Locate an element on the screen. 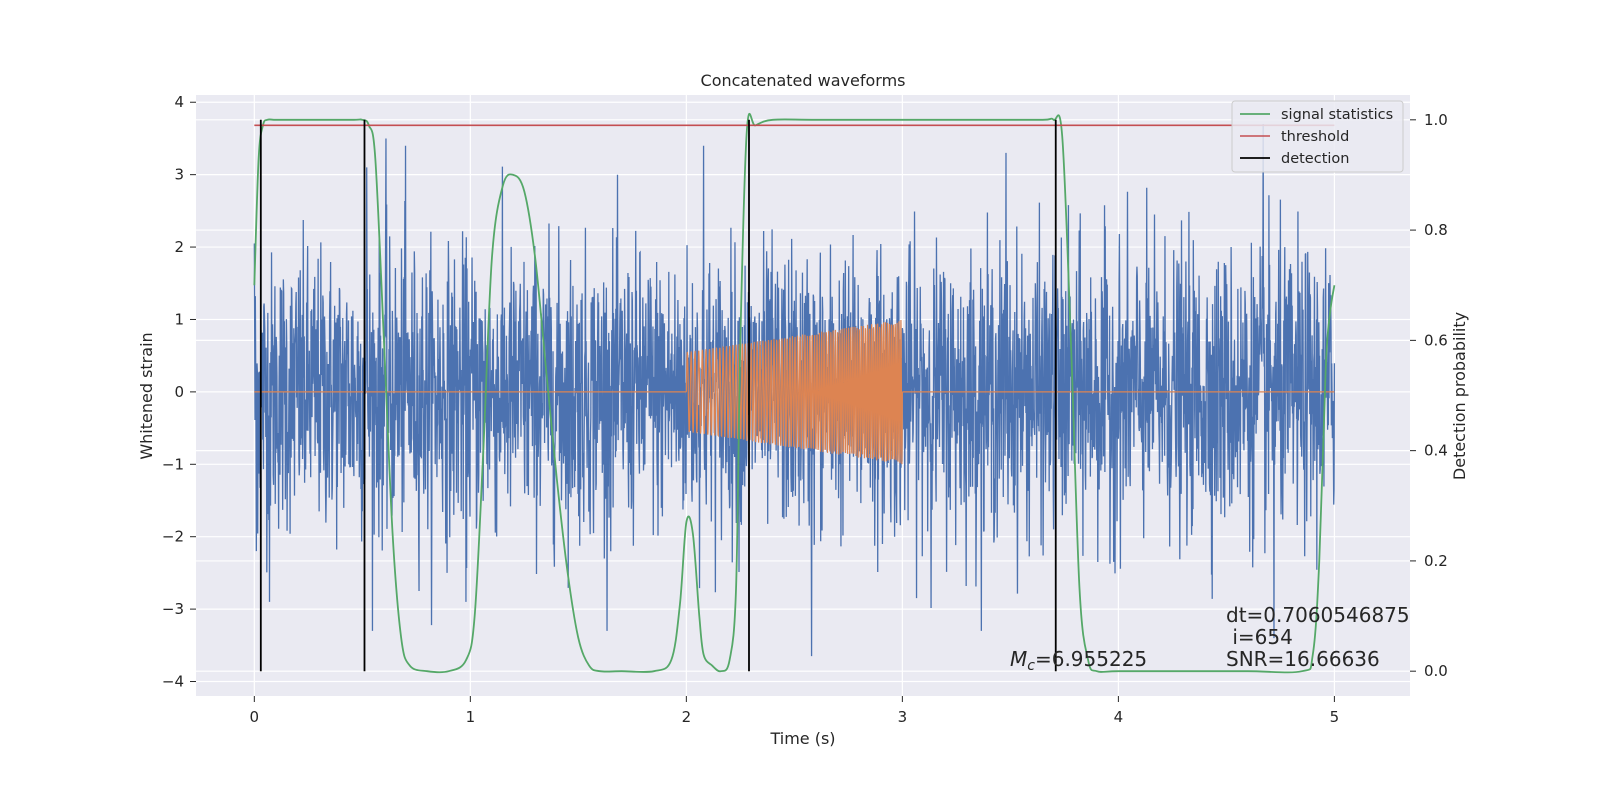 The width and height of the screenshot is (1600, 800). x-tick-label-2: 2 is located at coordinates (687, 717).